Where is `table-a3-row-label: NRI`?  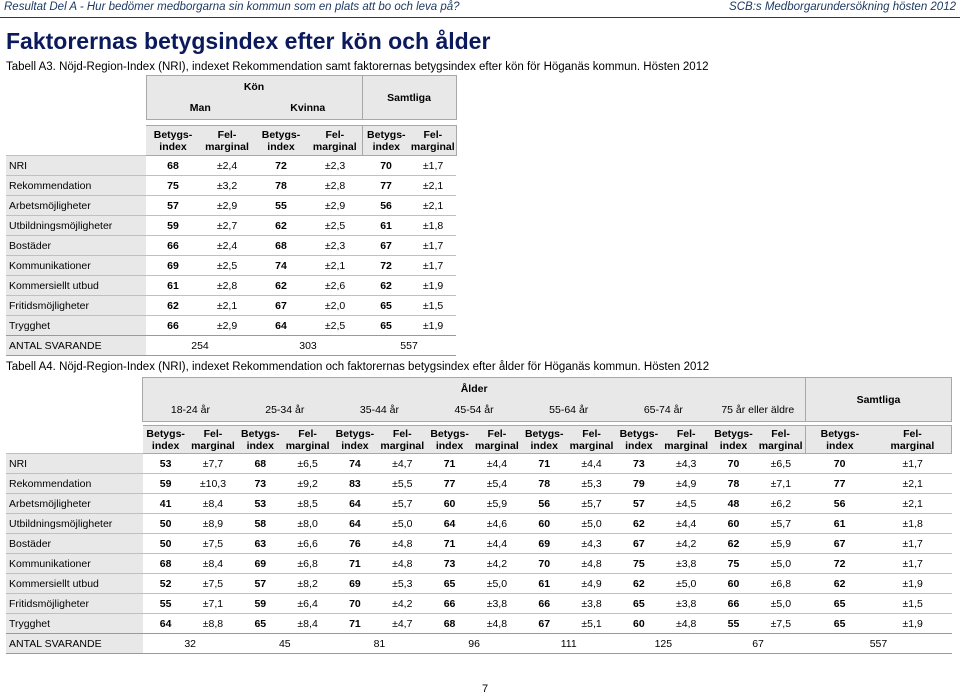
table-a3-row-label: NRI is located at coordinates (76, 165).